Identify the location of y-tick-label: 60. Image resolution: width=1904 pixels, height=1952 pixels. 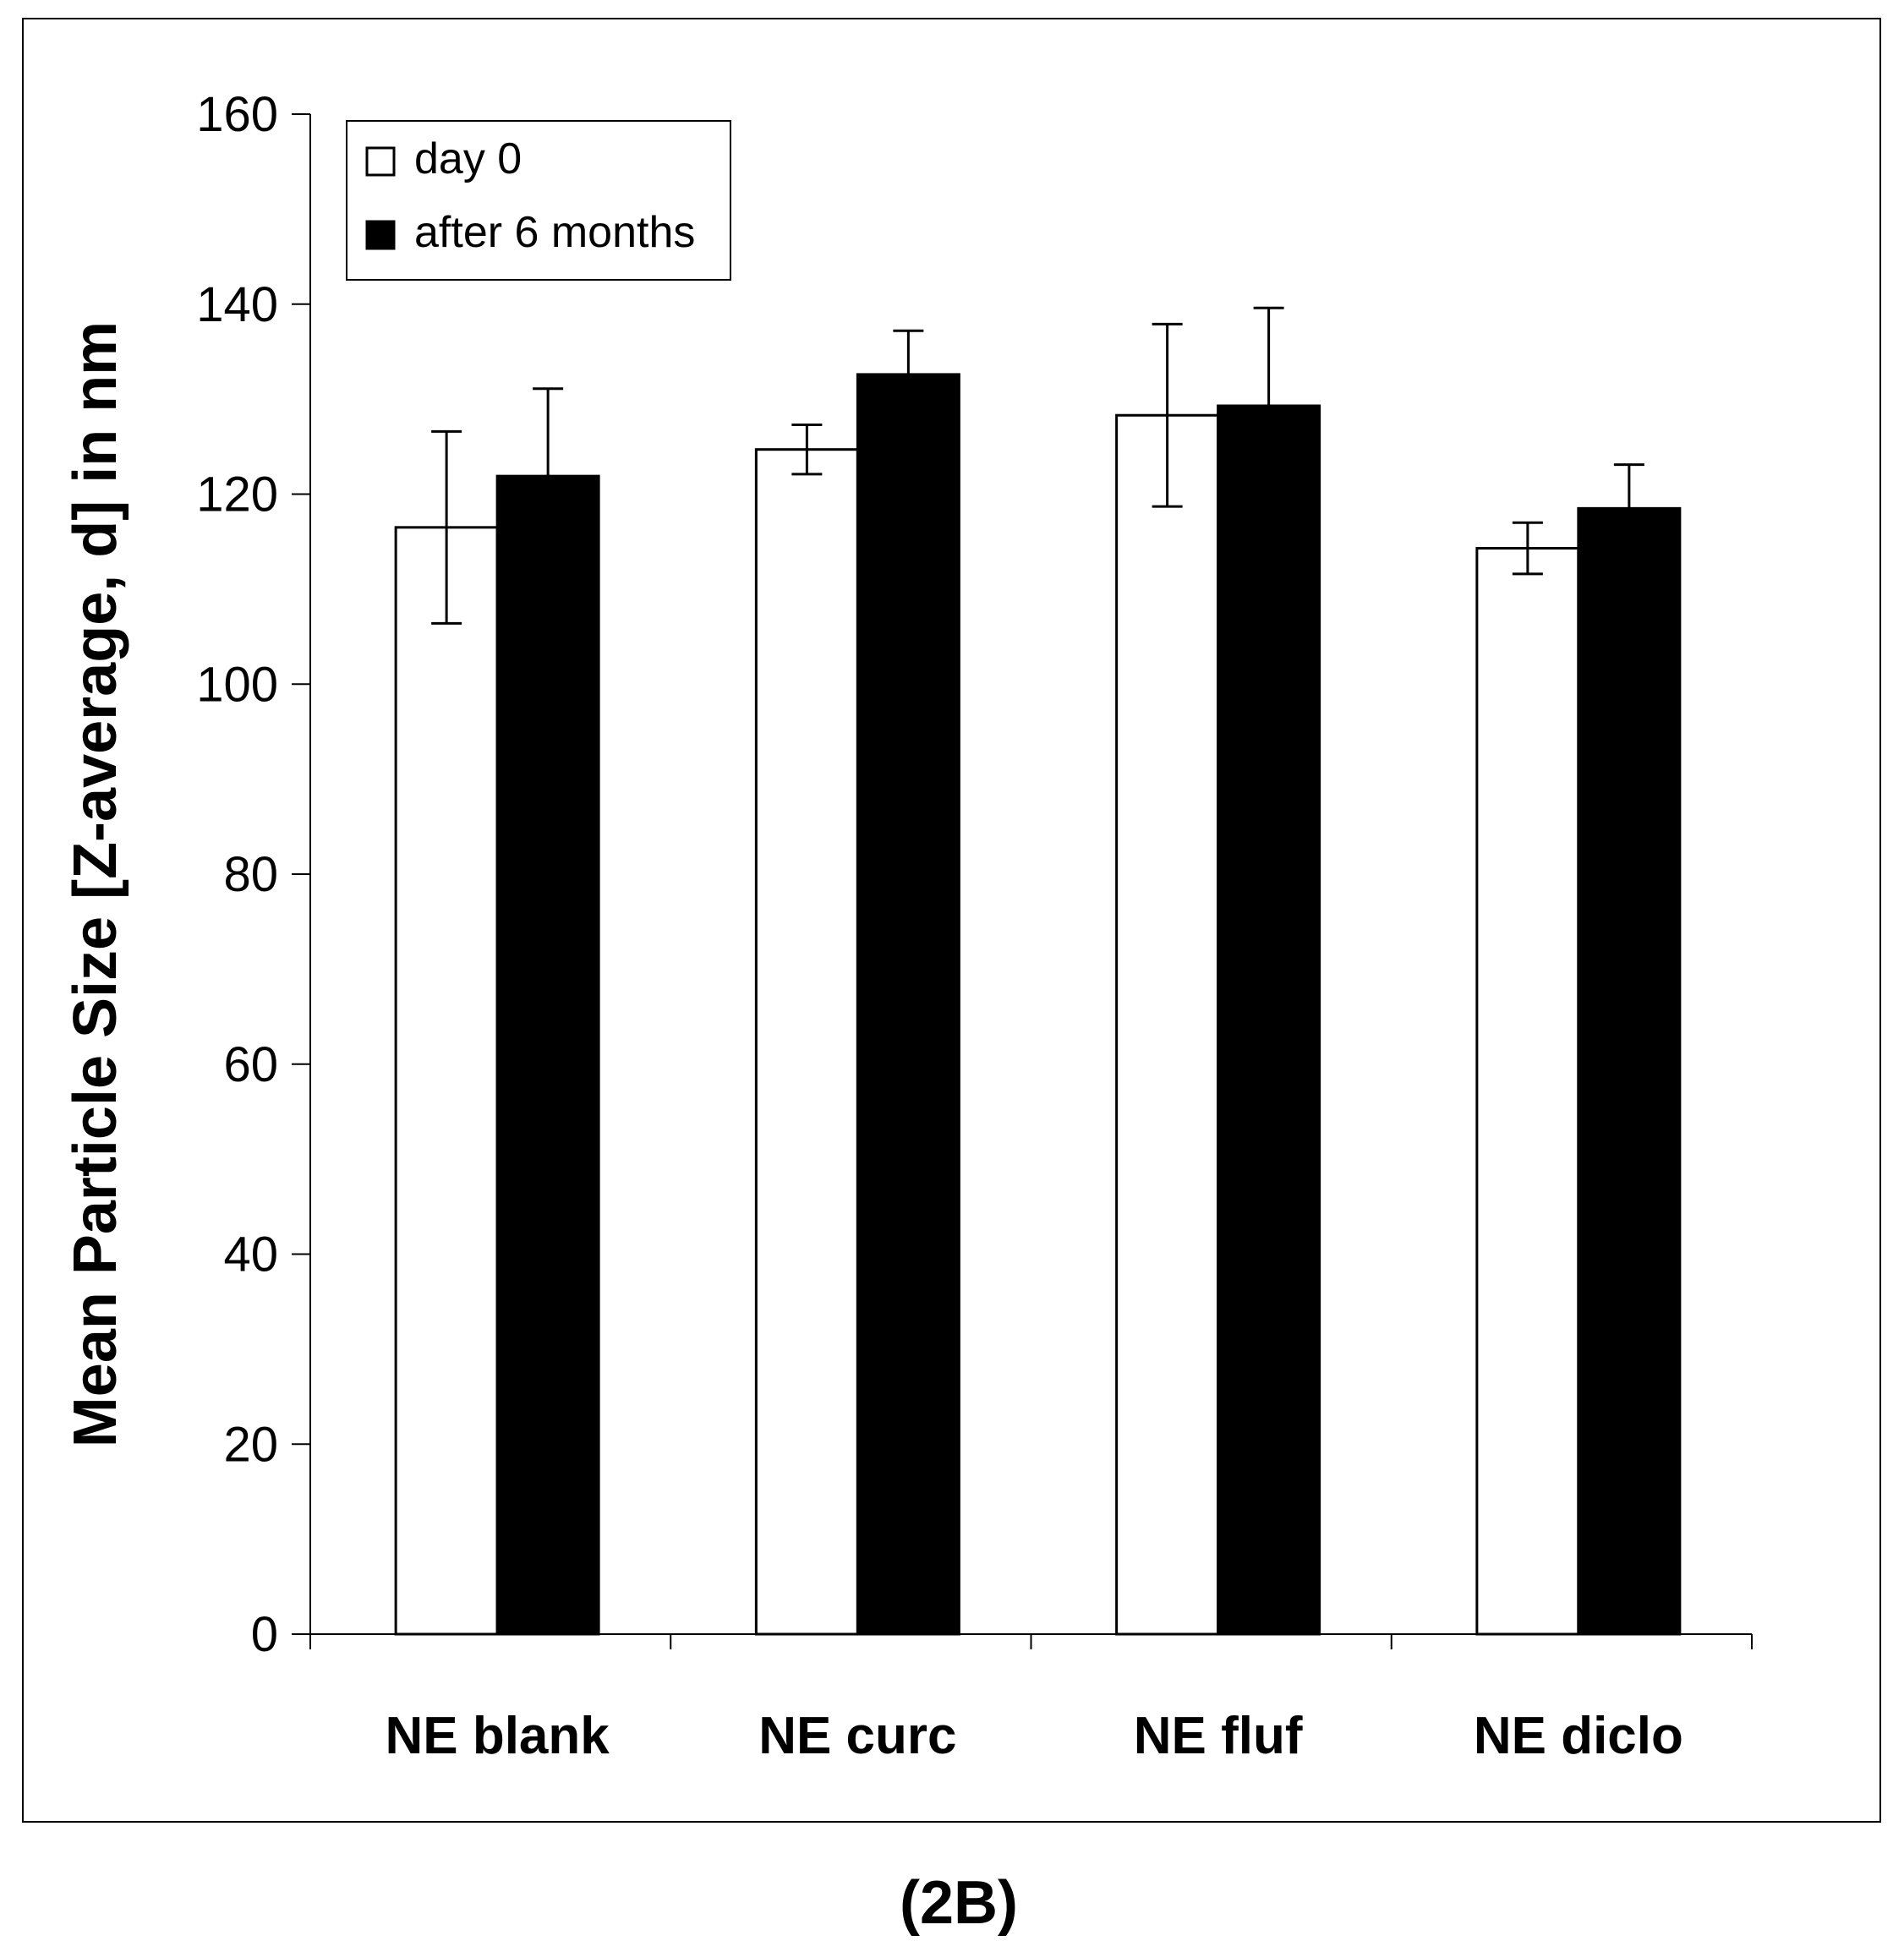
(250, 1064).